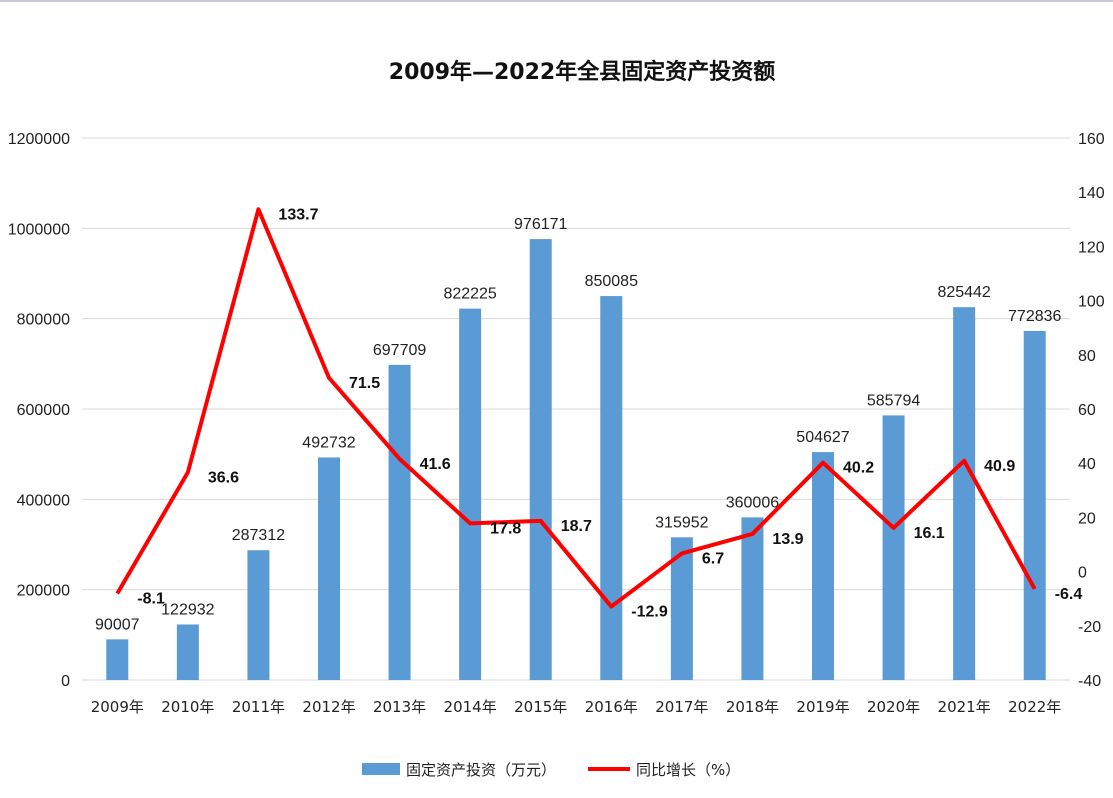 The image size is (1113, 798). I want to click on bar-value-label: 772836, so click(1034, 316).